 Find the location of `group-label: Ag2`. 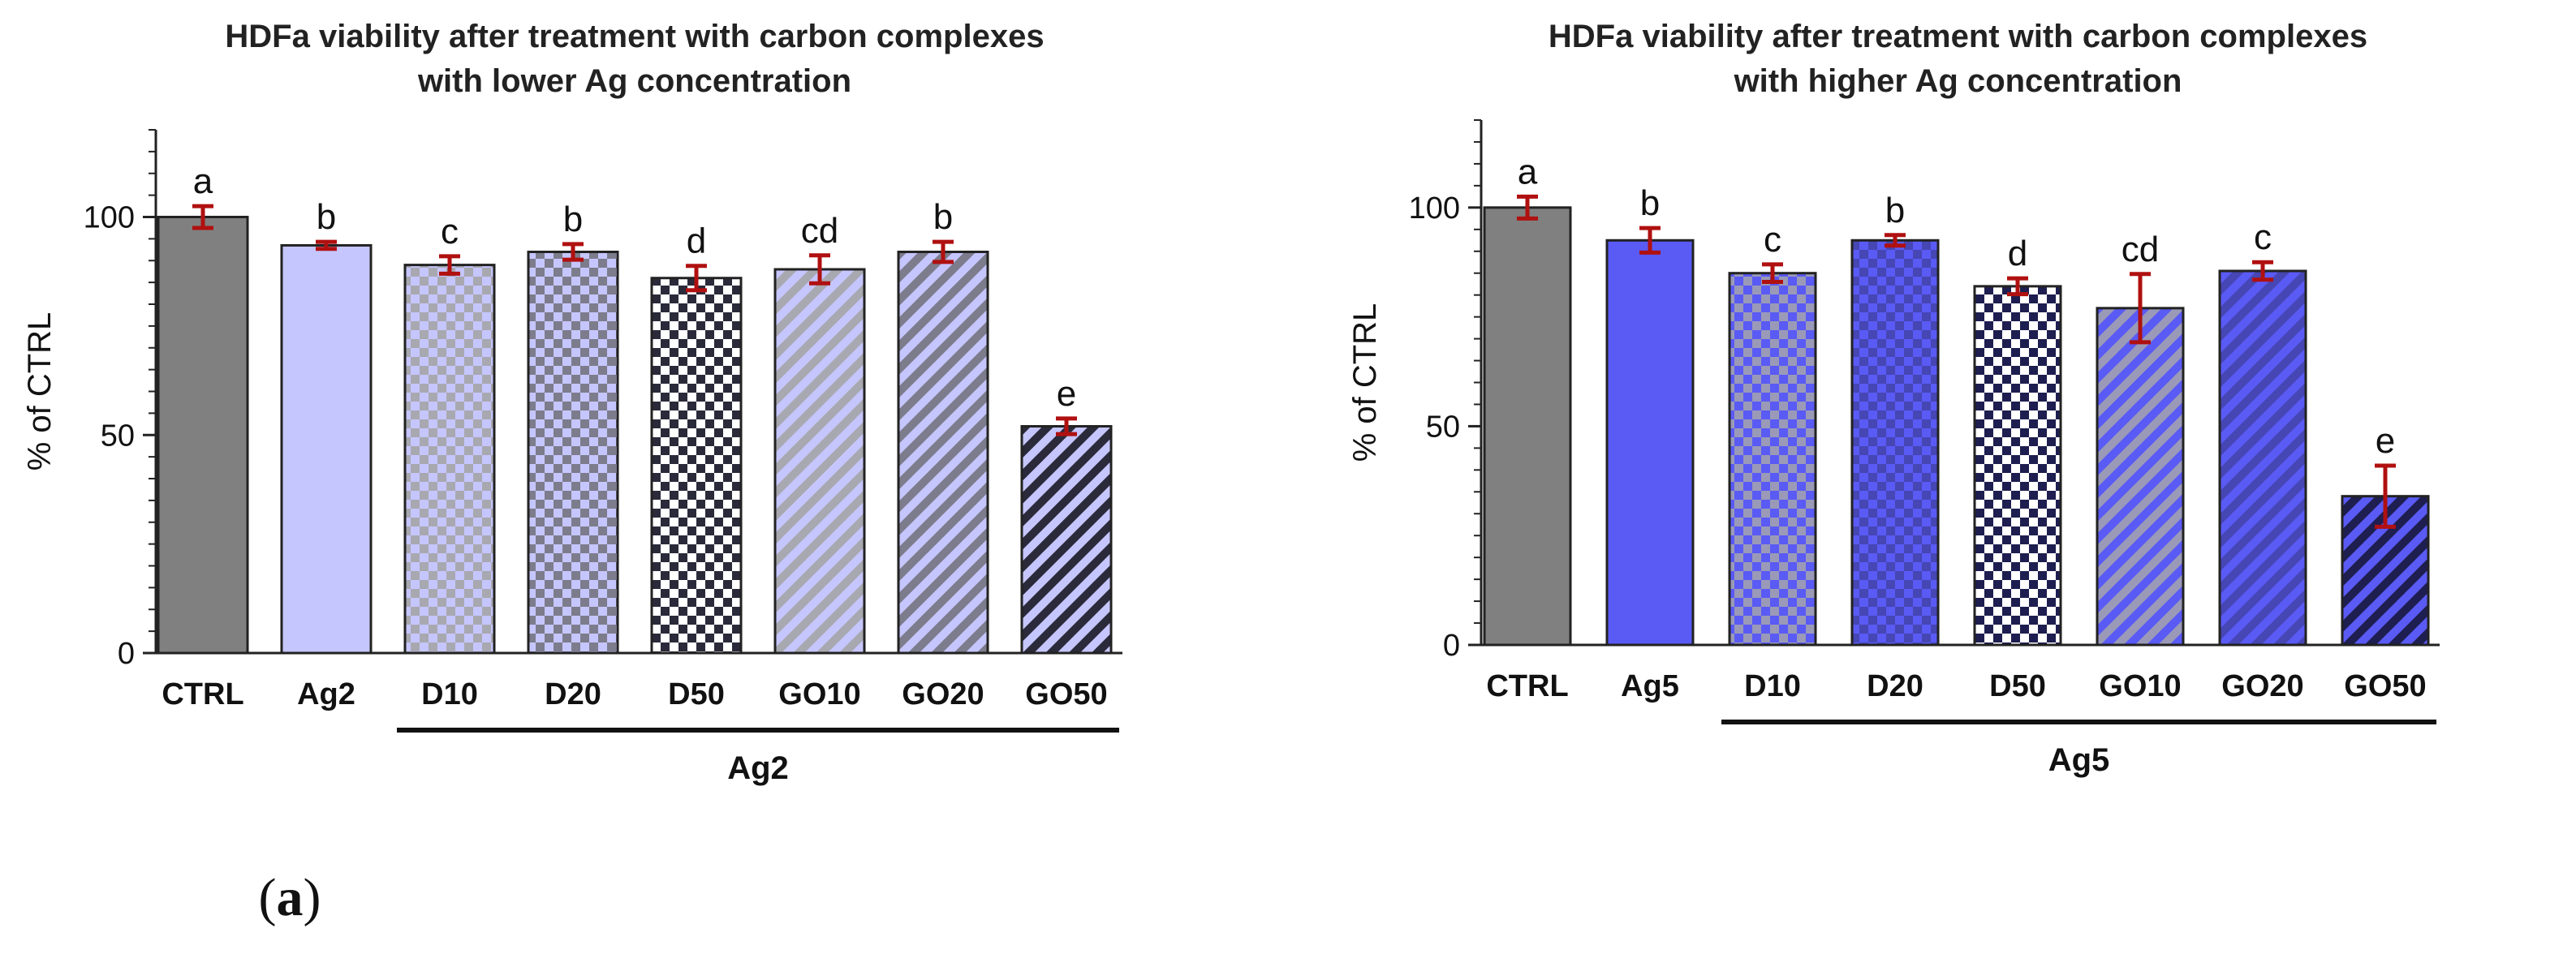

group-label: Ag2 is located at coordinates (758, 768).